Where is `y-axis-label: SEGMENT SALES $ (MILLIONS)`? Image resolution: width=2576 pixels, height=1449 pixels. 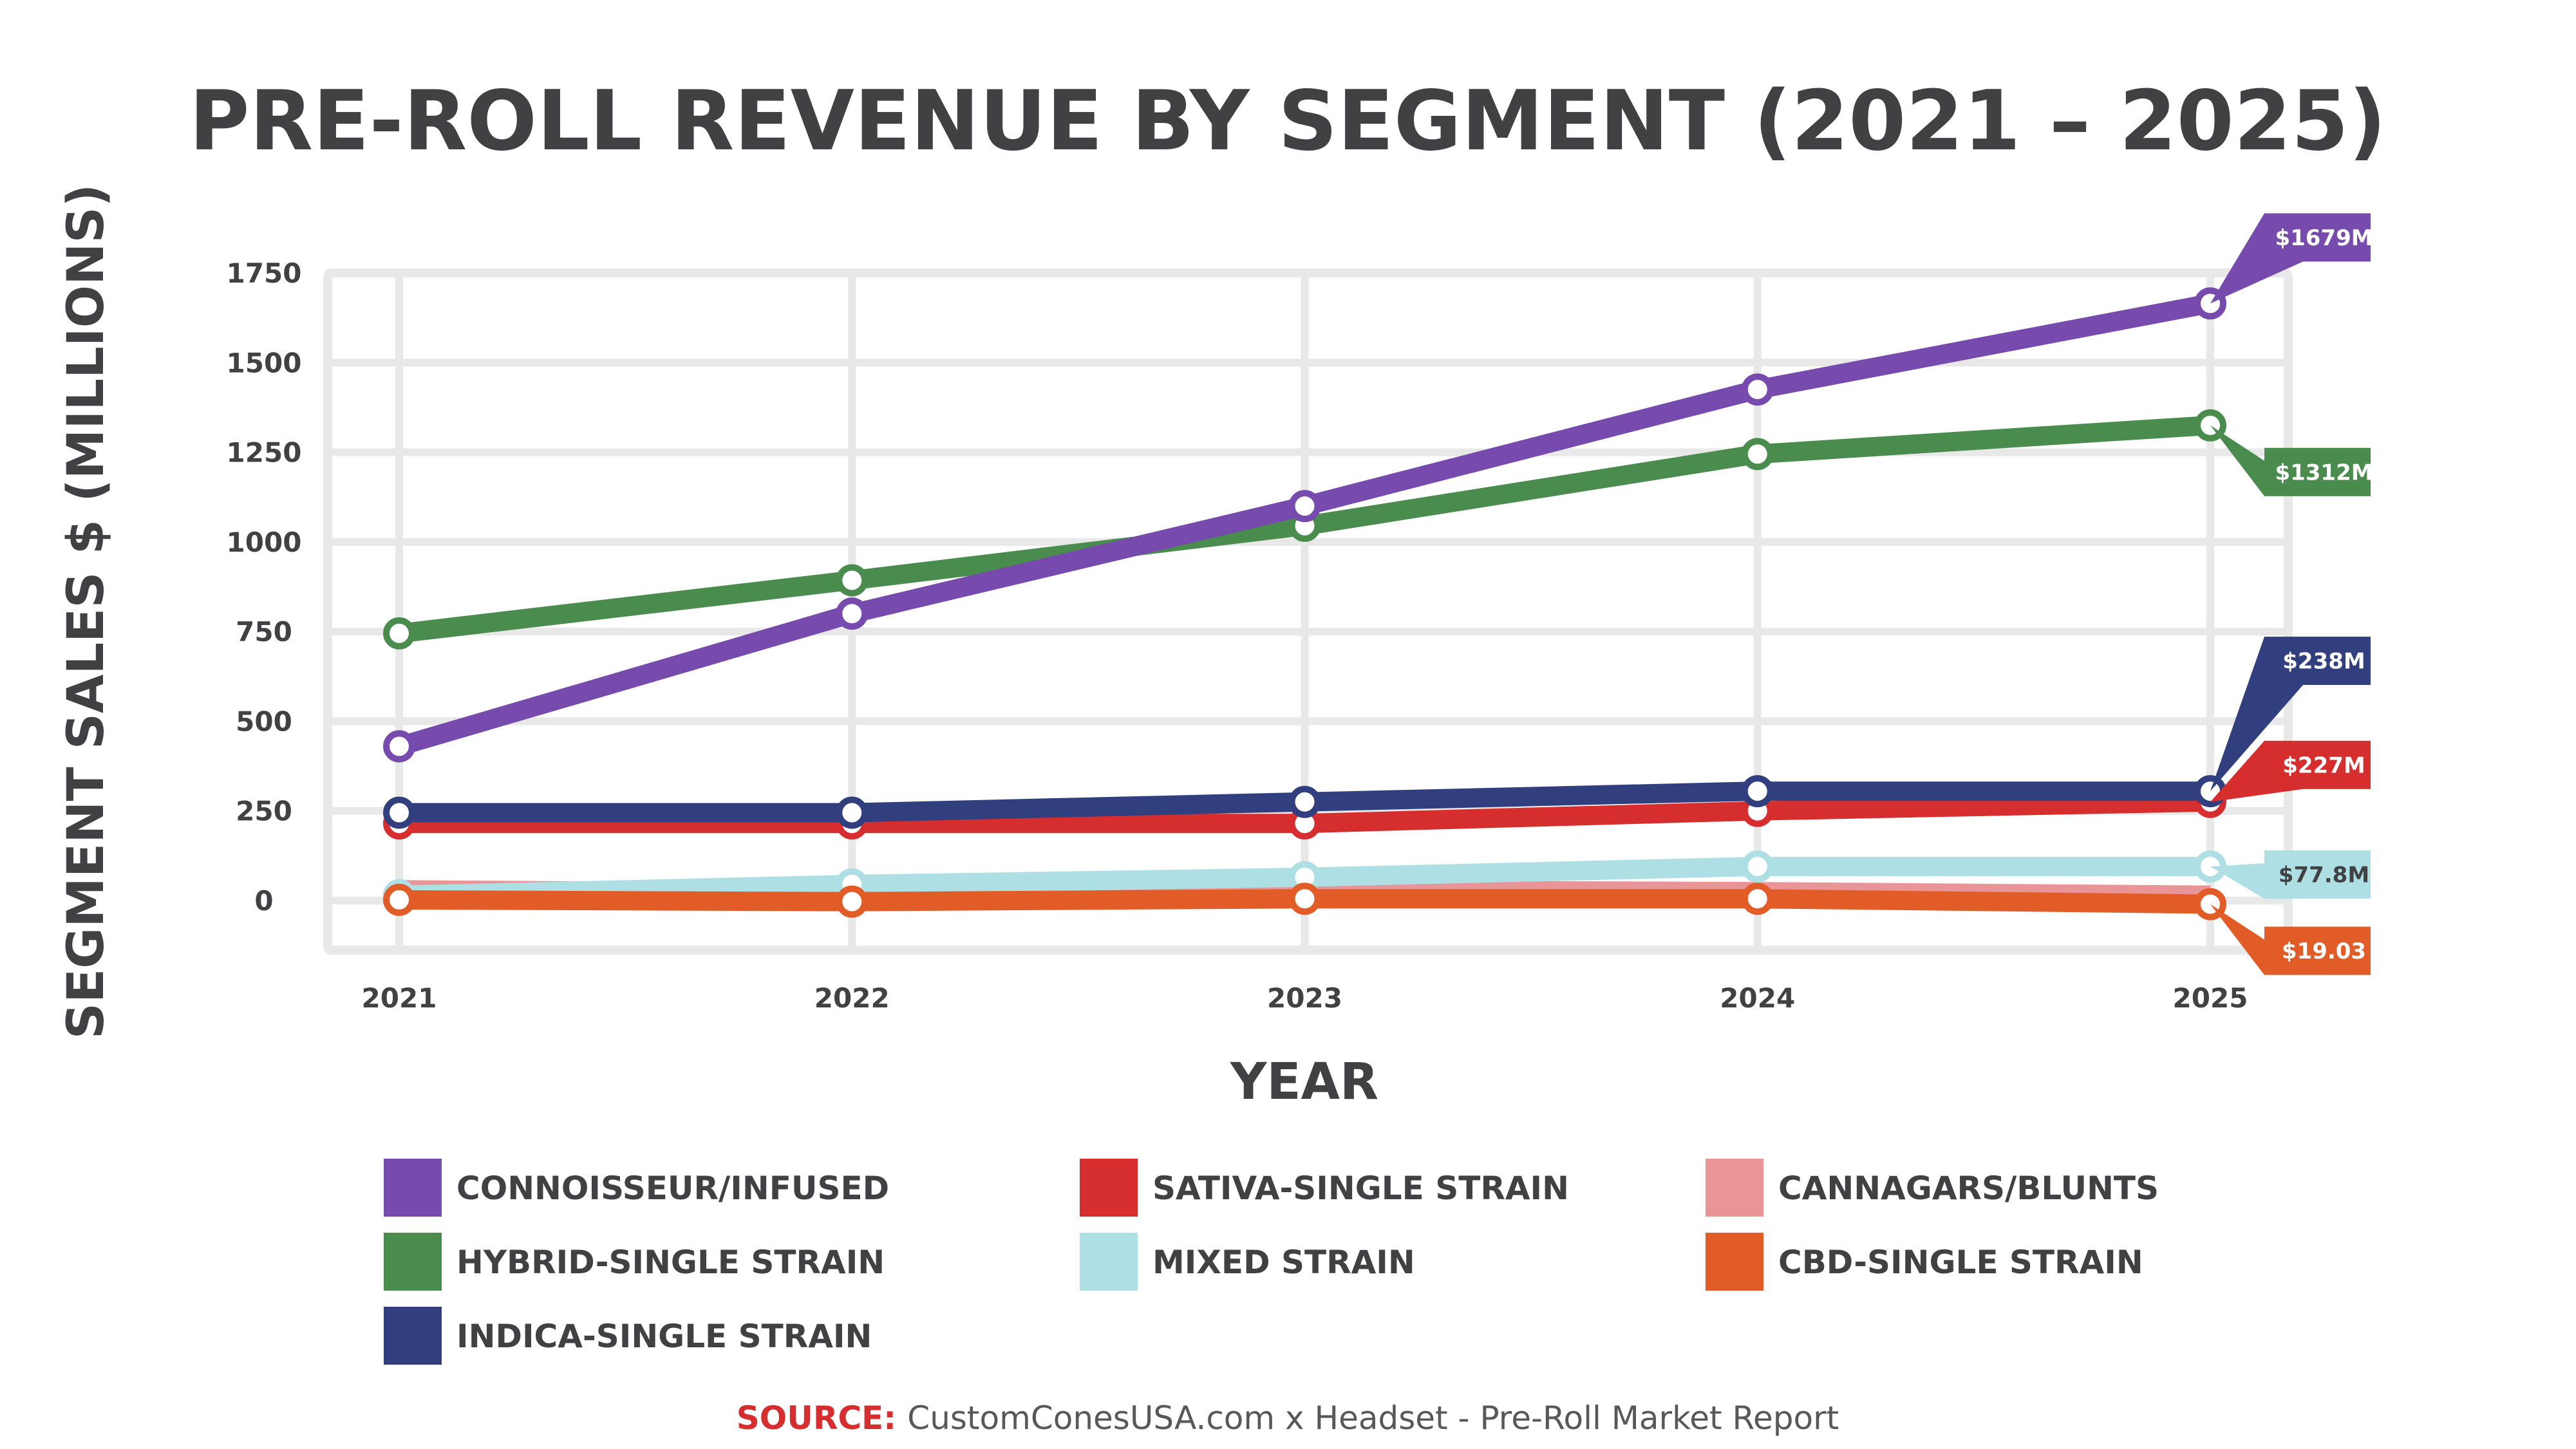 y-axis-label: SEGMENT SALES $ (MILLIONS) is located at coordinates (86, 611).